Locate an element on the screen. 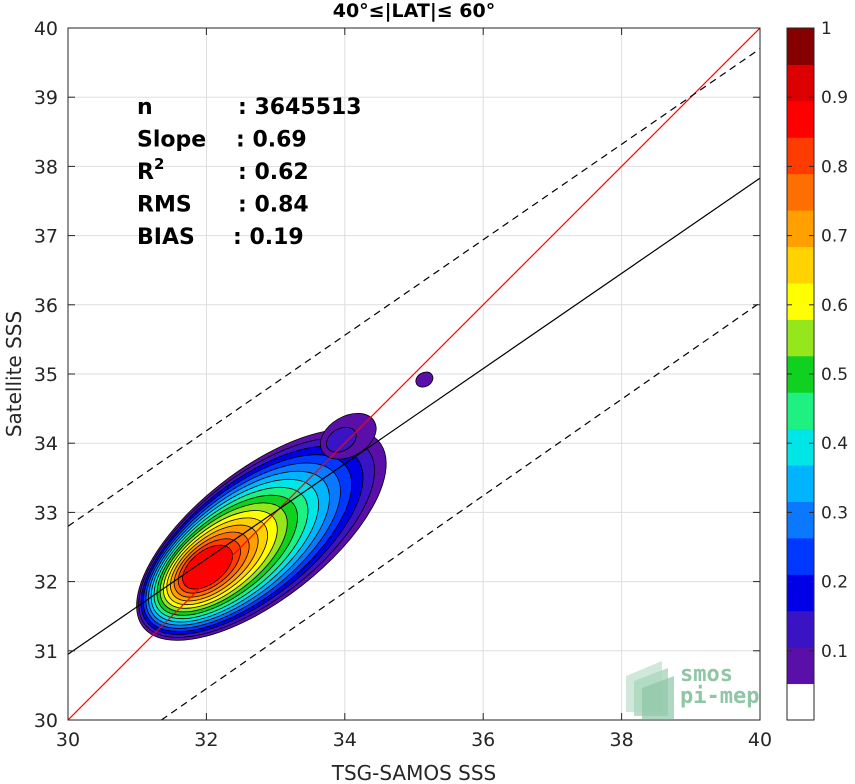 The height and width of the screenshot is (784, 855). stat-value: : 0.84 is located at coordinates (273, 205).